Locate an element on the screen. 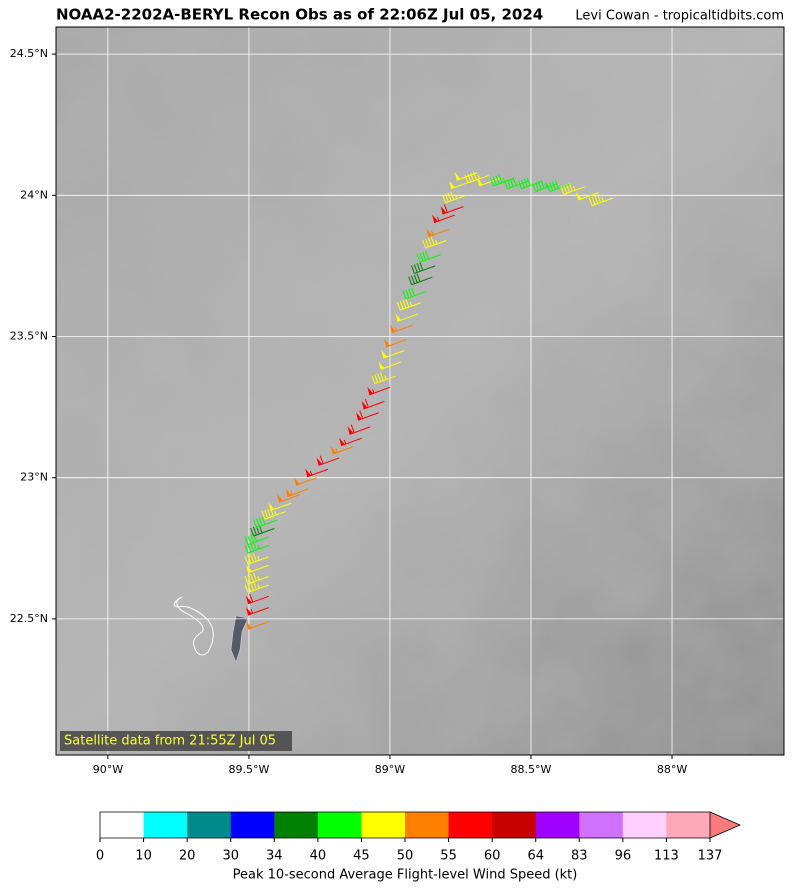 The height and width of the screenshot is (892, 800). colorbar-tick-label: 20 is located at coordinates (187, 856).